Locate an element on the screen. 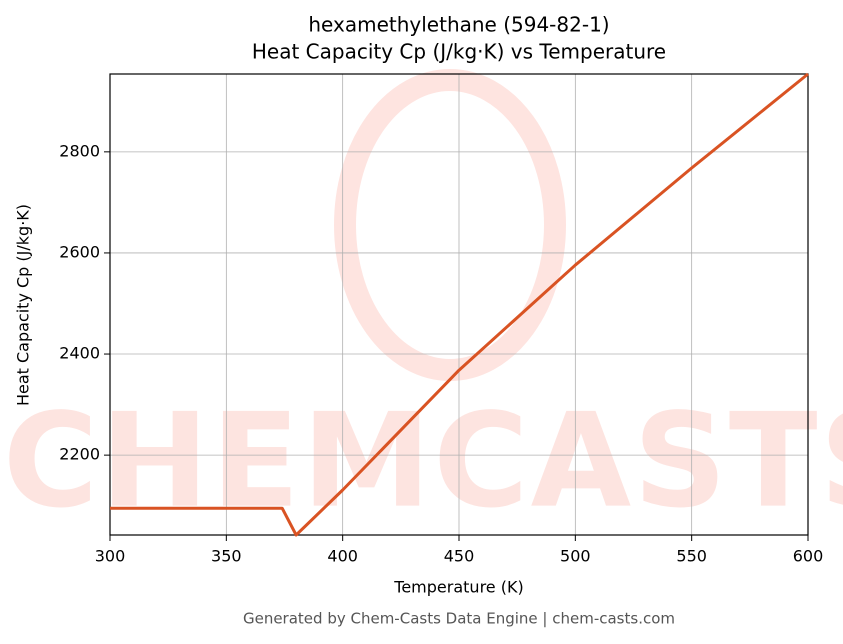 This screenshot has height=644, width=843. x-tick-label: 450 is located at coordinates (459, 556).